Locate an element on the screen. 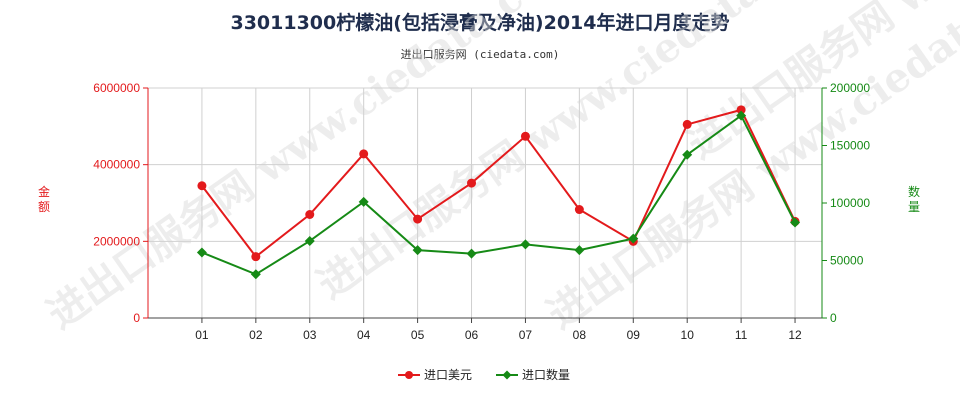  legend: 进口美元 进口数量 is located at coordinates (484, 374).